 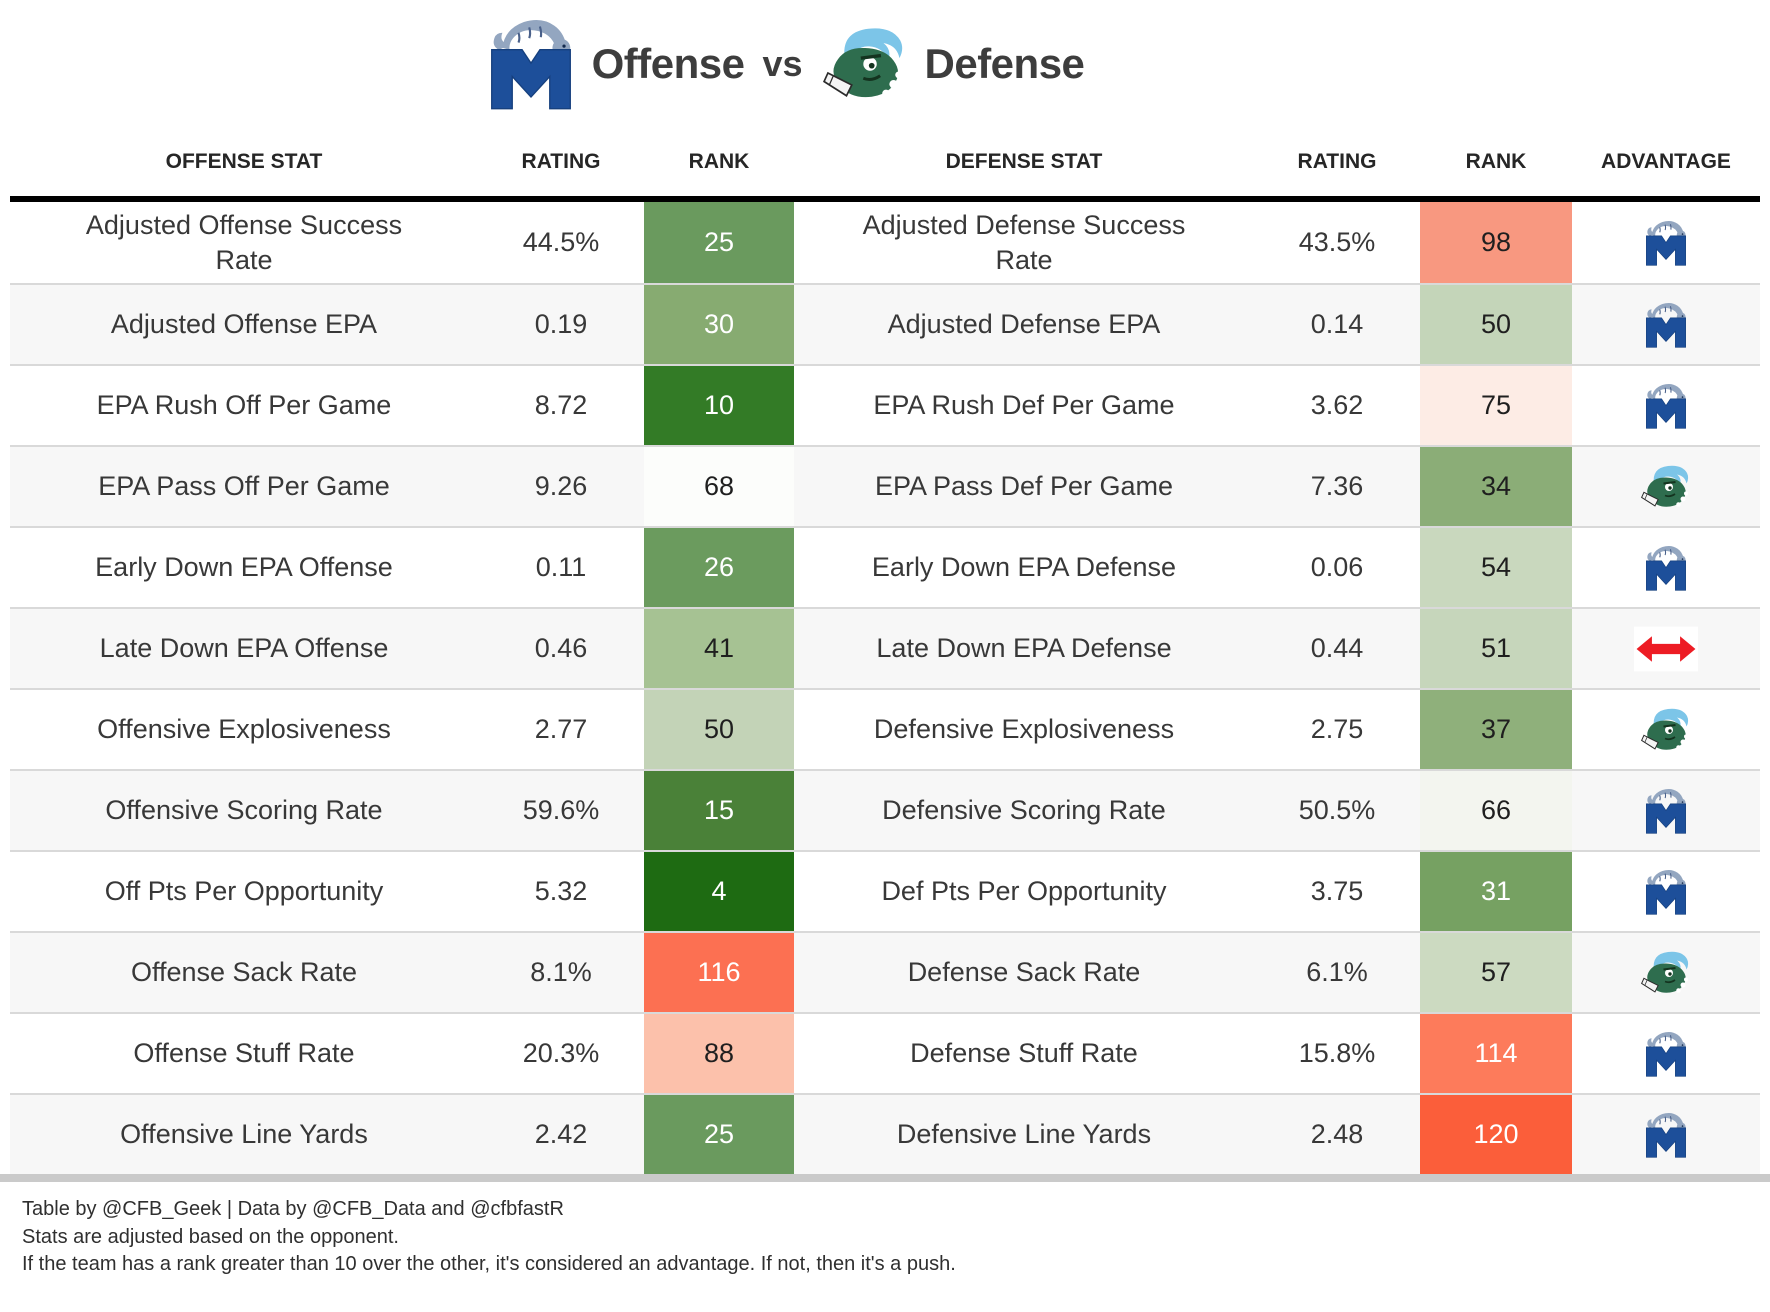 I want to click on defense-rating-value: 2.48, so click(x=1337, y=1134).